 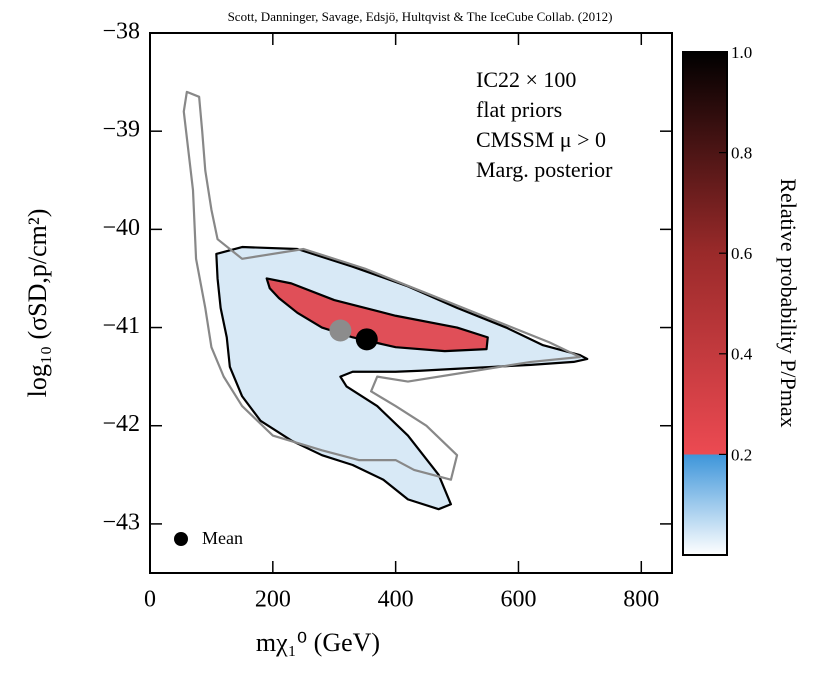 I want to click on y-tick-label: −42, so click(x=121, y=424).